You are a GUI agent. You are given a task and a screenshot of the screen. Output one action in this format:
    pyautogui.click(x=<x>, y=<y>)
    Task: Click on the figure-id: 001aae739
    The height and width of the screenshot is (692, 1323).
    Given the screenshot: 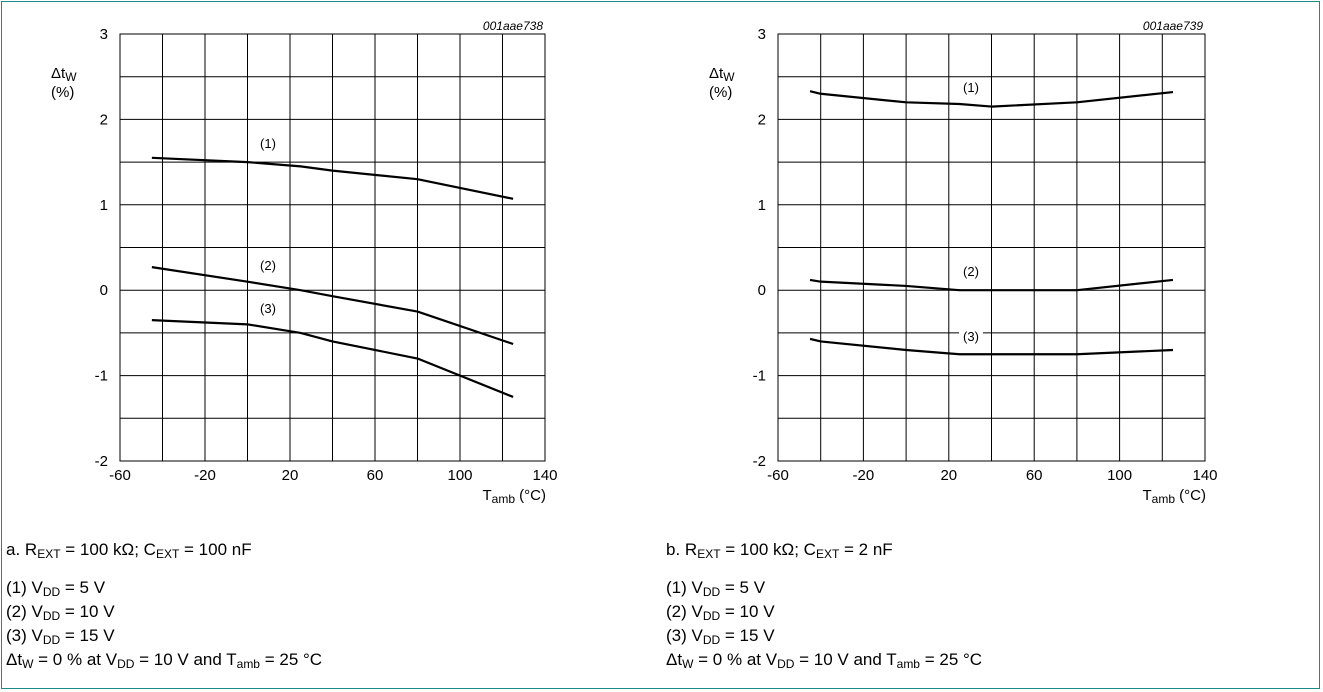 What is the action you would take?
    pyautogui.click(x=1173, y=26)
    